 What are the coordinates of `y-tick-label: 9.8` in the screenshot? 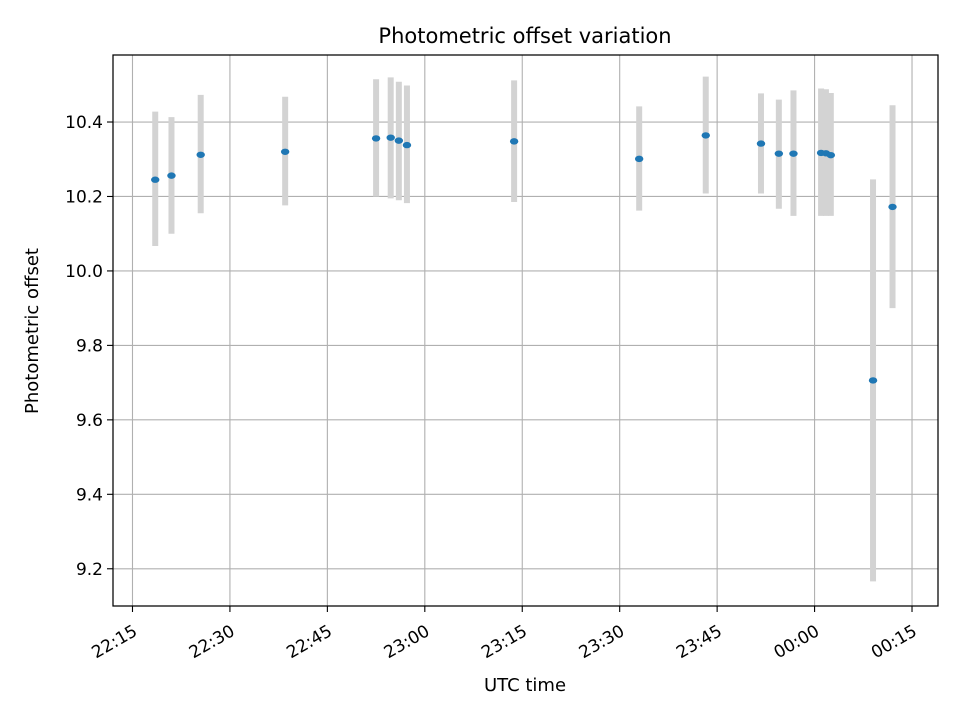 It's located at (89, 346).